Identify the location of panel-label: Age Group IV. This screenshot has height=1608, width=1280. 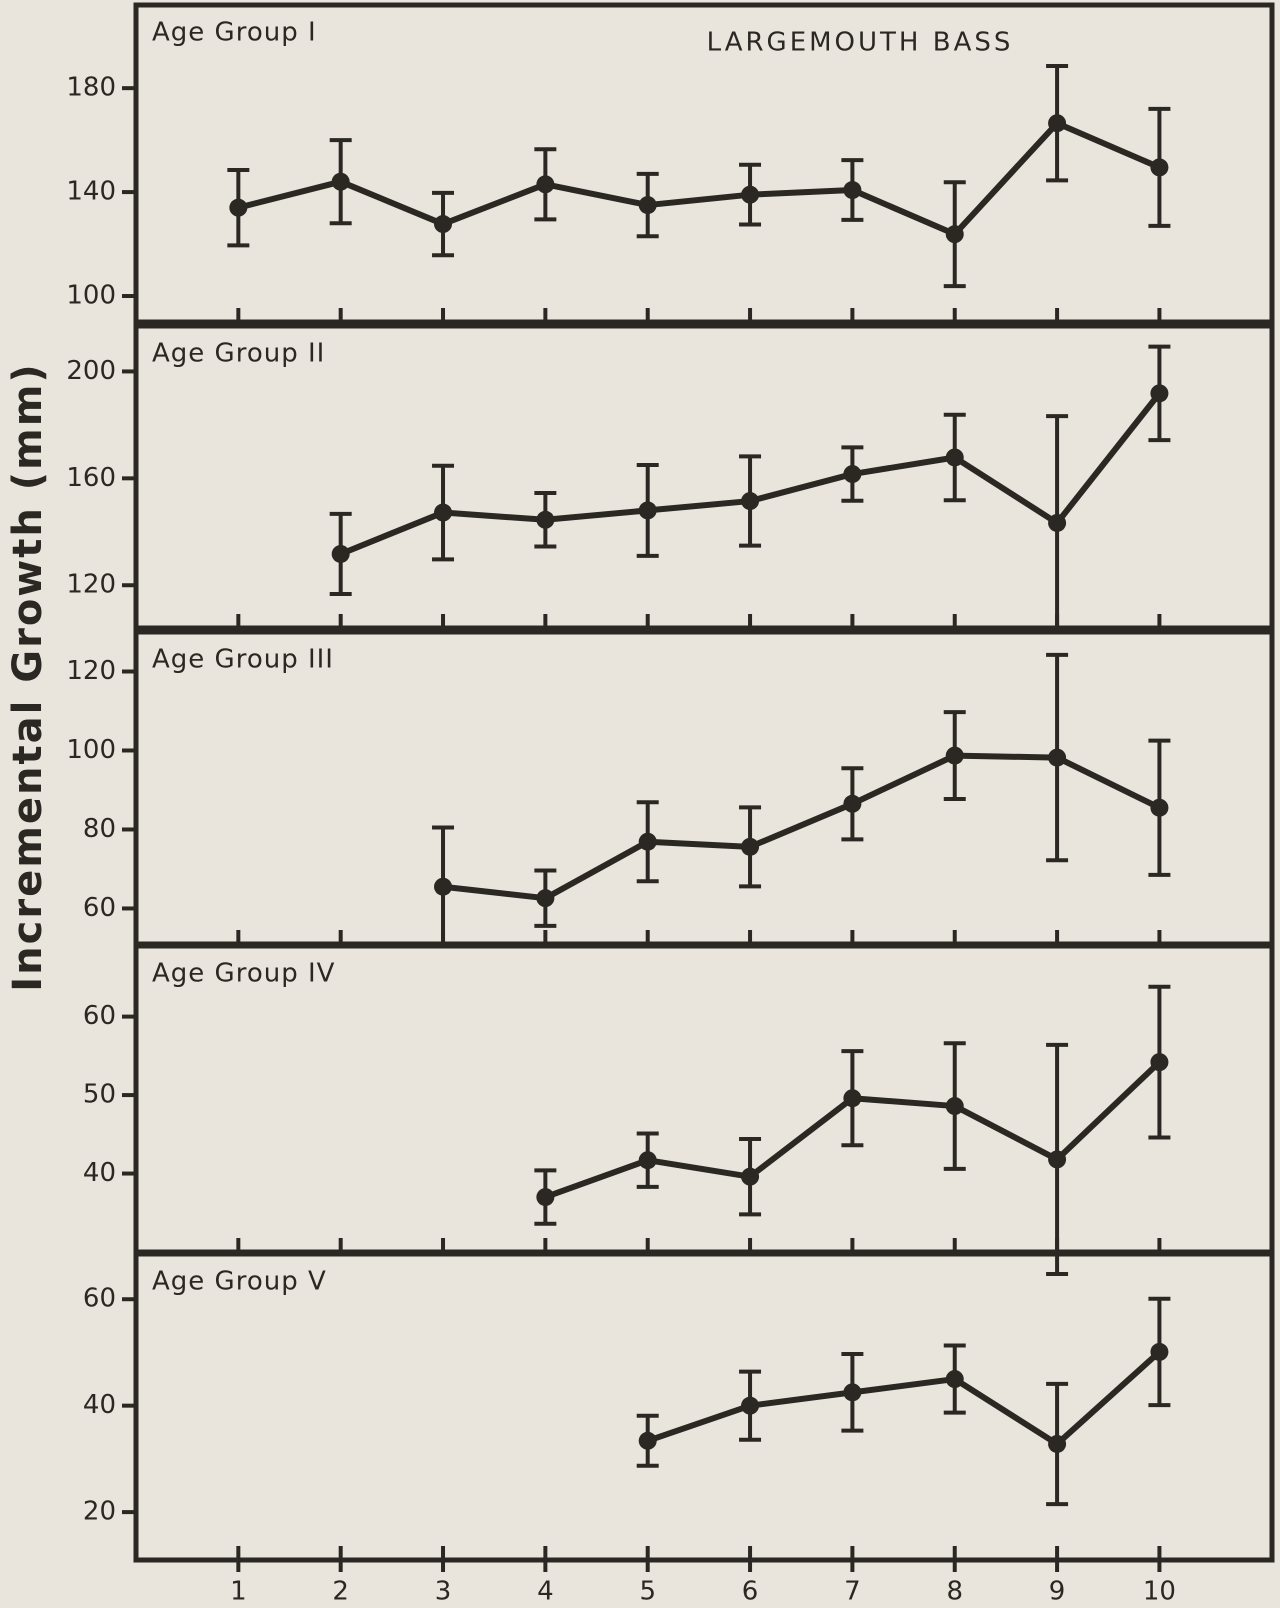
(243, 974).